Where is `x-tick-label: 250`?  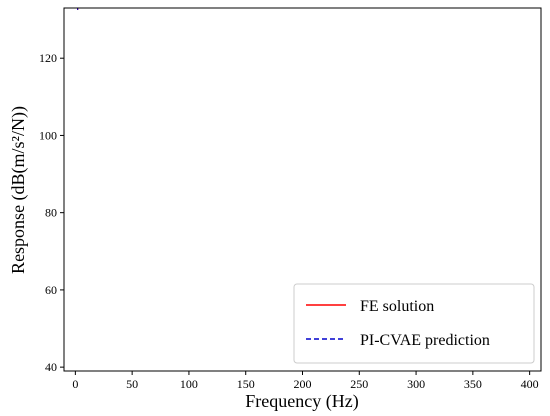
x-tick-label: 250 is located at coordinates (359, 384).